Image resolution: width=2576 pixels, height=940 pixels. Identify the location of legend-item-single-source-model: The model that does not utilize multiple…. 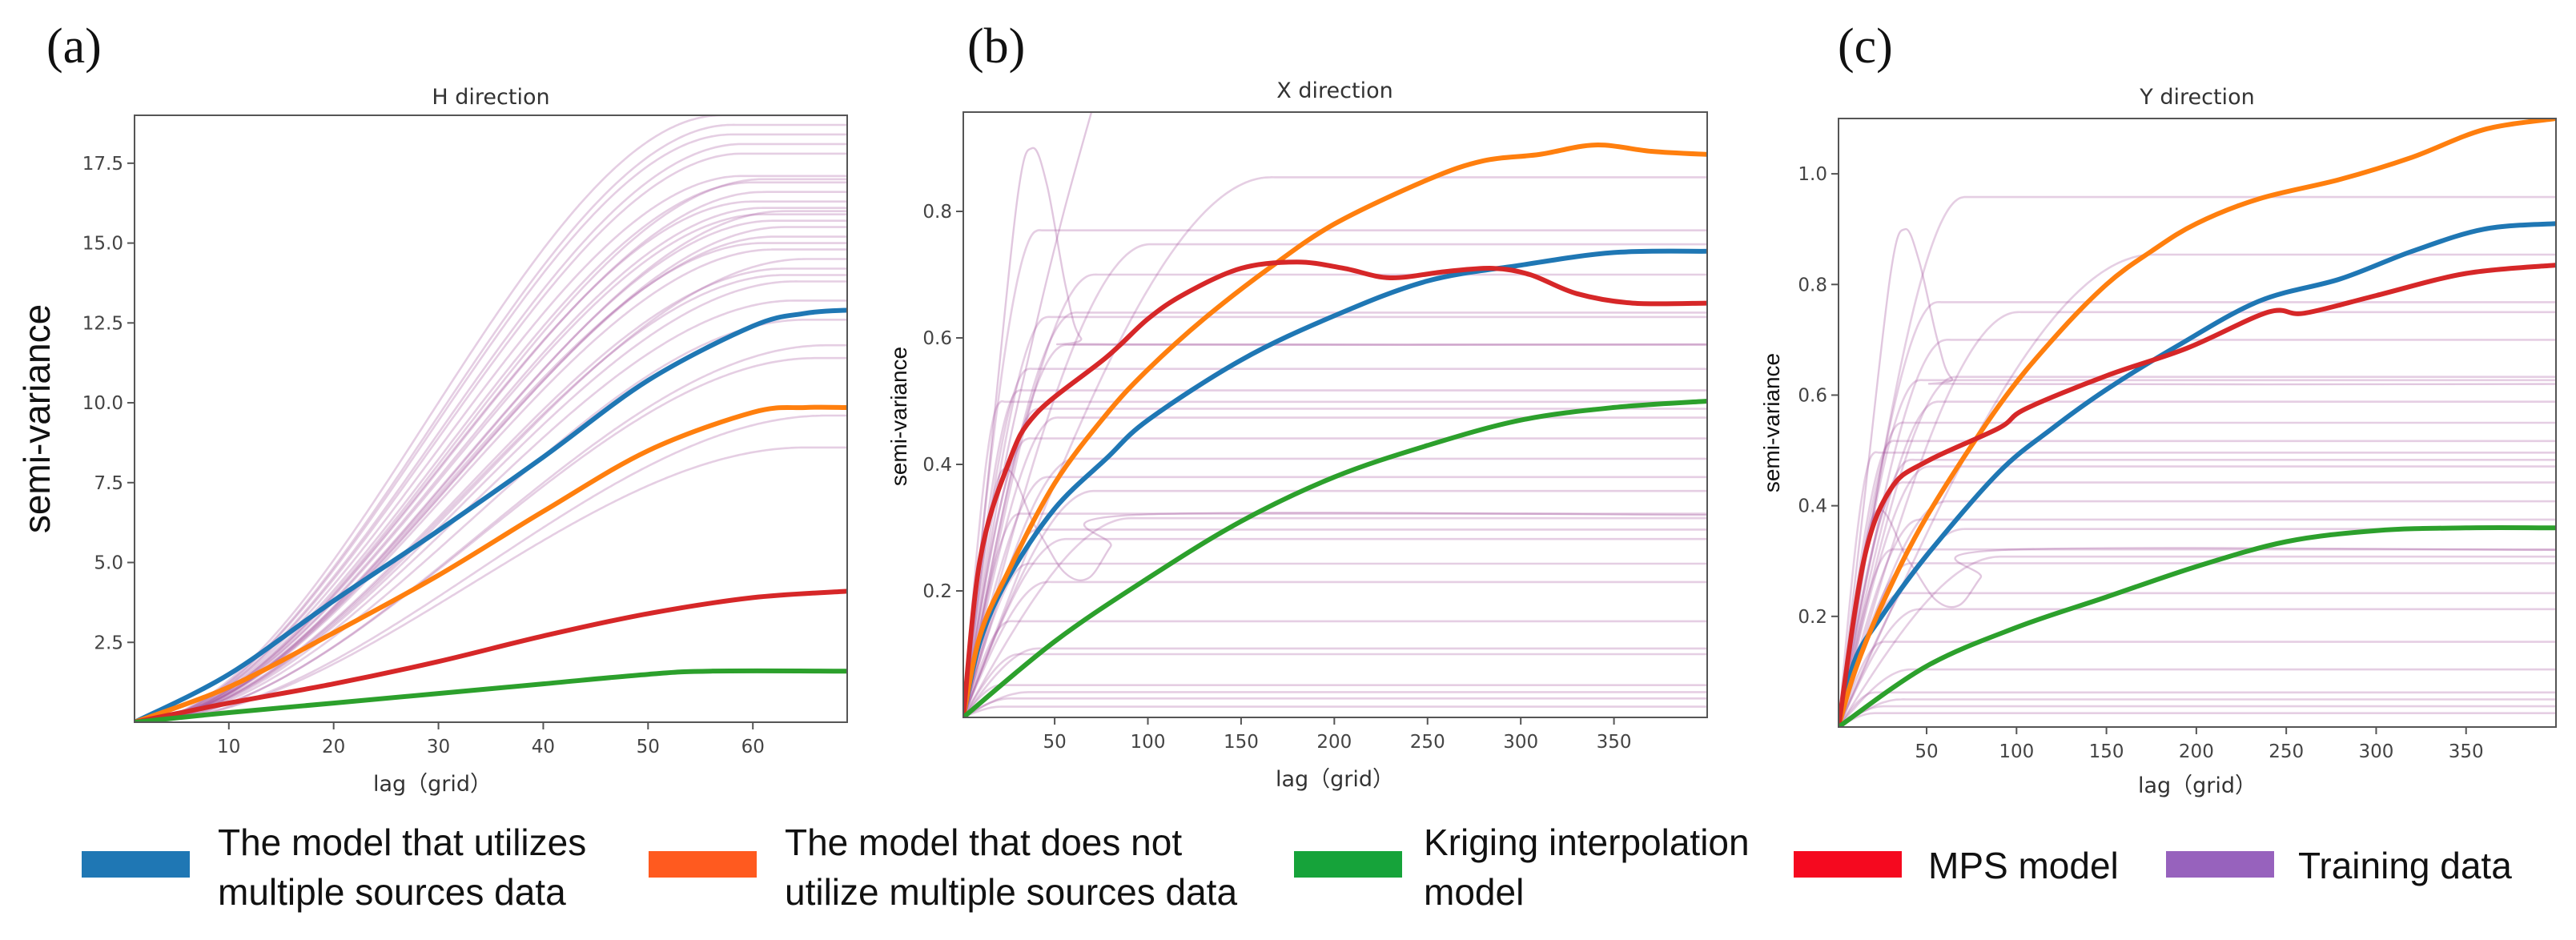
(943, 867).